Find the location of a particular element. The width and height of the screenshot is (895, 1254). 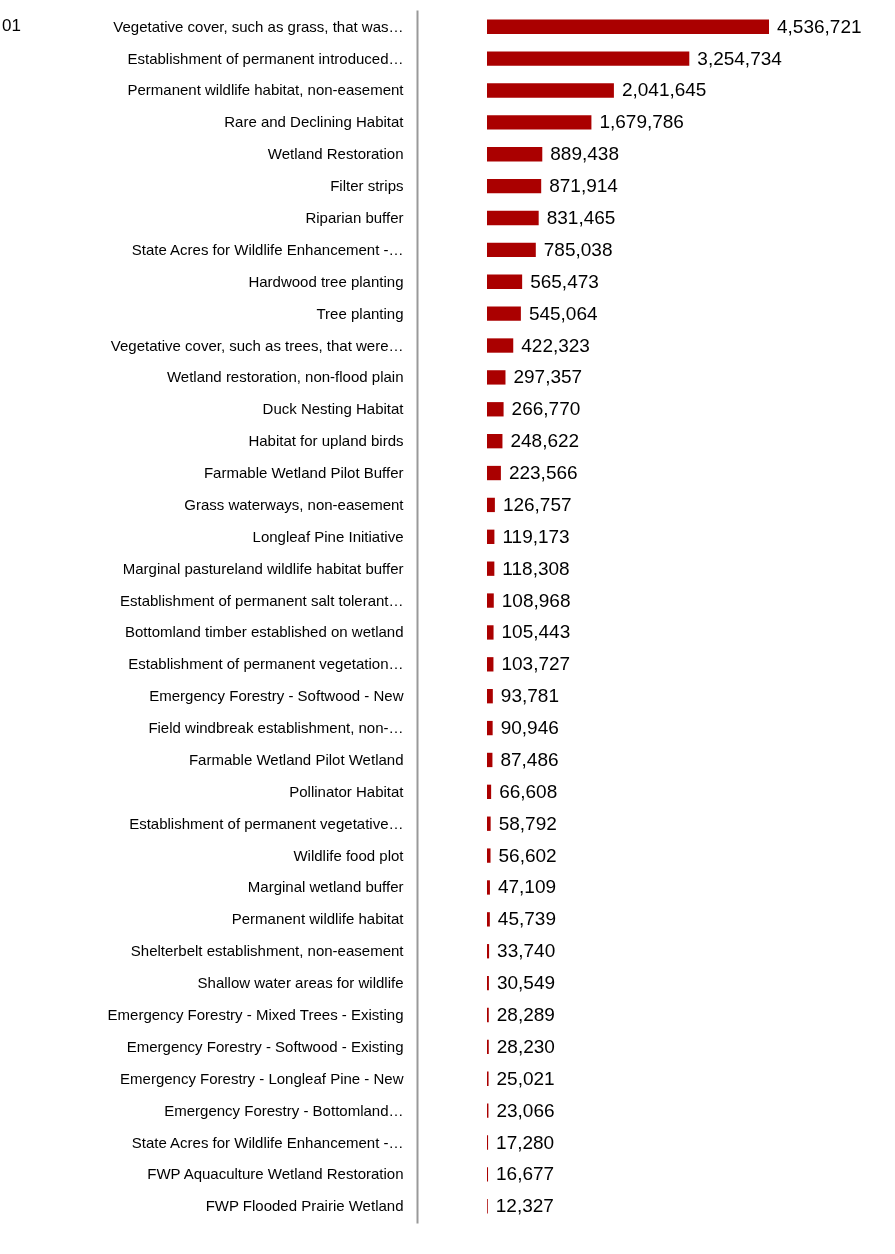

y-tick-label: Emergency Forestry - Mixed Trees - Existing is located at coordinates (255, 1014).